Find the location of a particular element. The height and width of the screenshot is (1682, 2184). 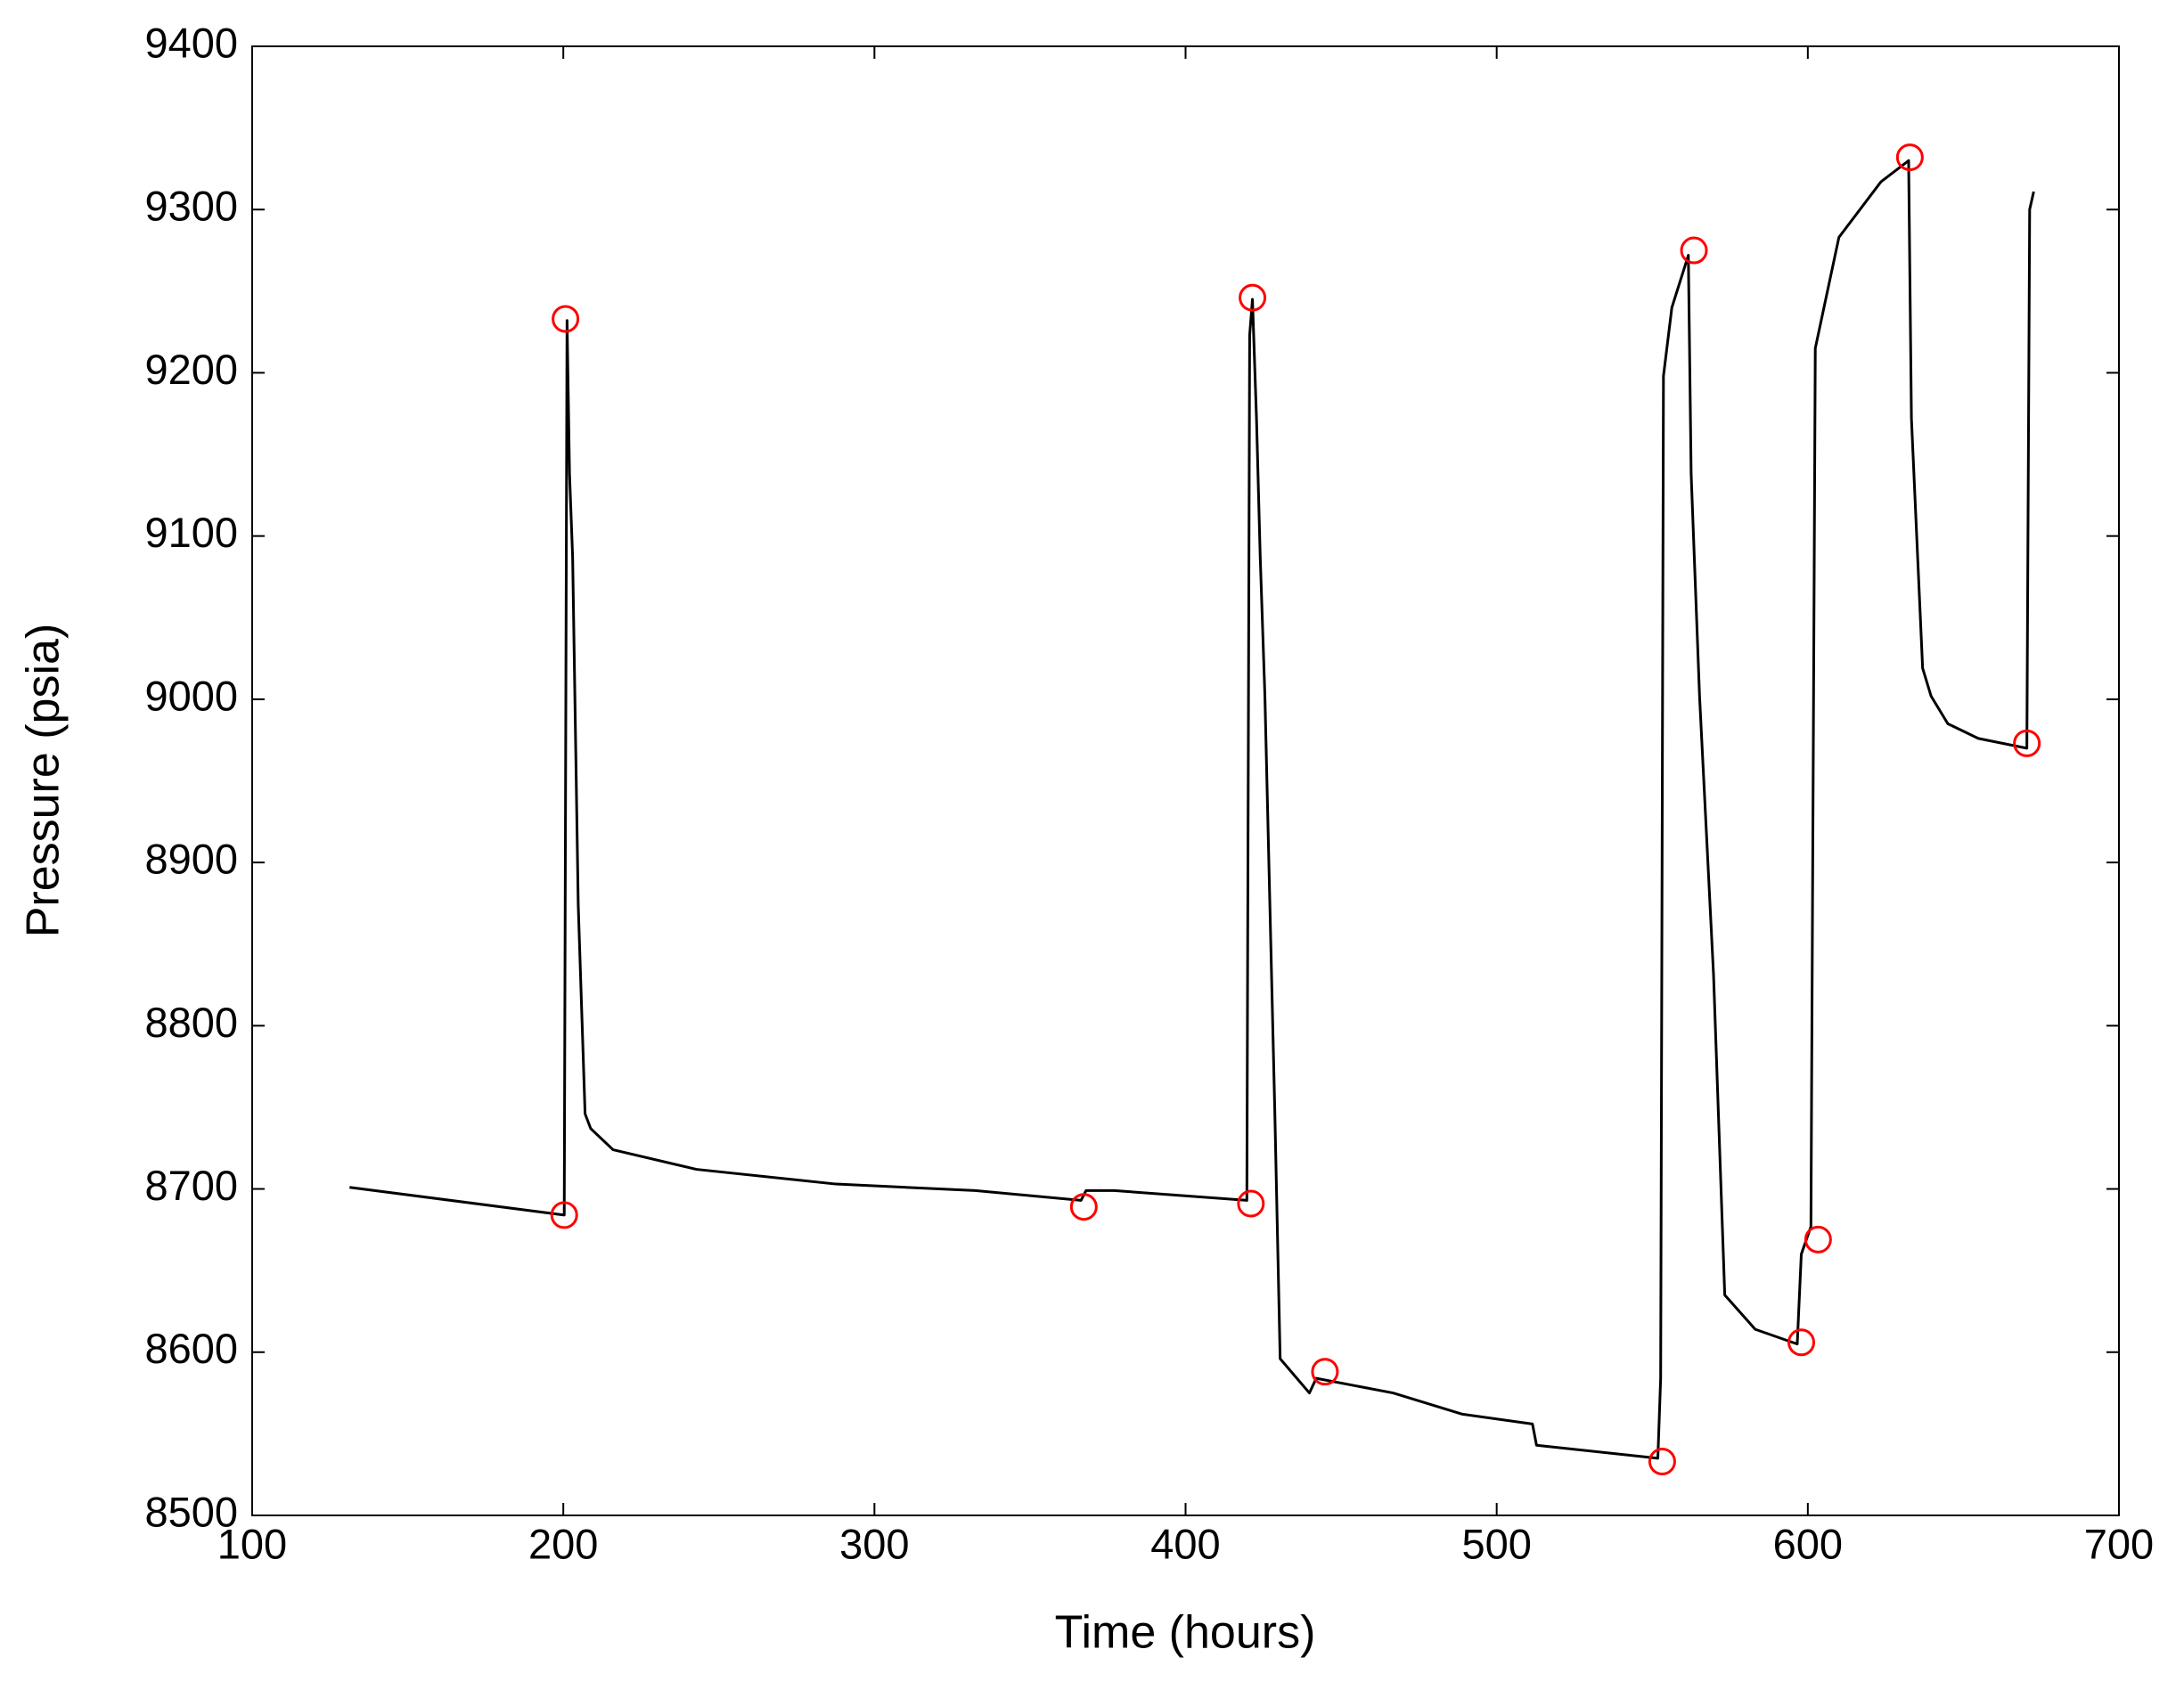

y-tick-label: 8800 is located at coordinates (191, 1022).